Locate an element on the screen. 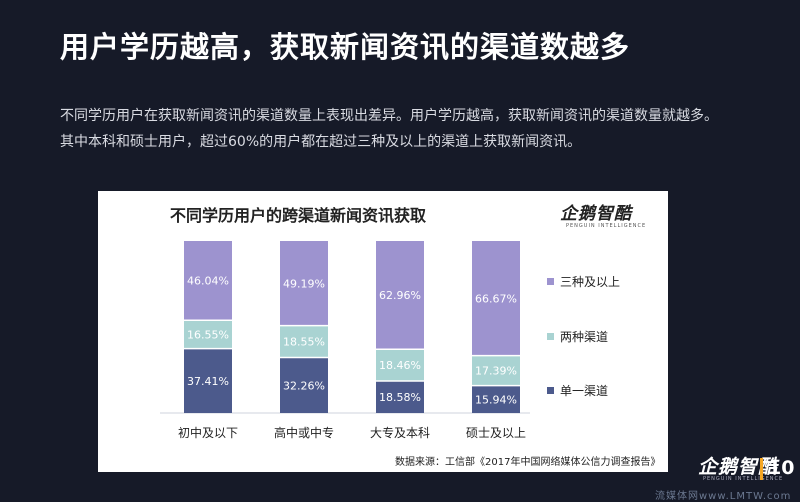 This screenshot has width=800, height=502. data-label: 18.58% is located at coordinates (400, 397).